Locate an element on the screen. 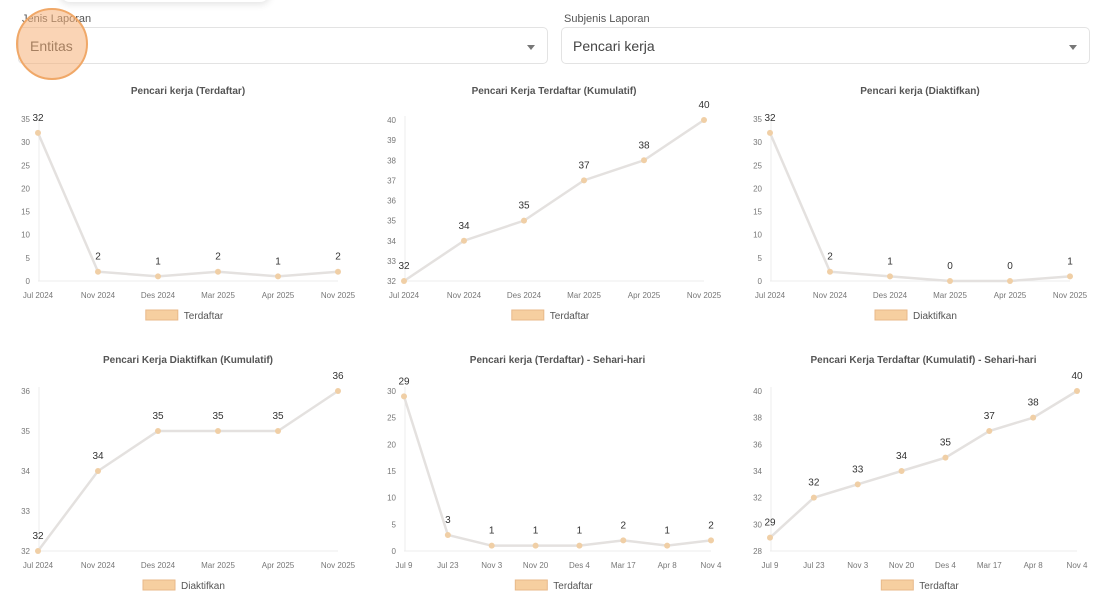  x-tick-label: Nov 3 is located at coordinates (491, 565).